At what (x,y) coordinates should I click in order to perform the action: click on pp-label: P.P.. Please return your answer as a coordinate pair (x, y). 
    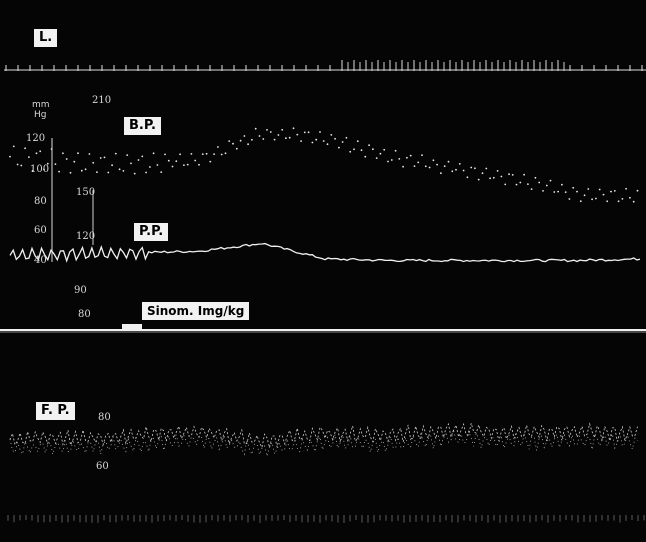
    Looking at the image, I should click on (151, 232).